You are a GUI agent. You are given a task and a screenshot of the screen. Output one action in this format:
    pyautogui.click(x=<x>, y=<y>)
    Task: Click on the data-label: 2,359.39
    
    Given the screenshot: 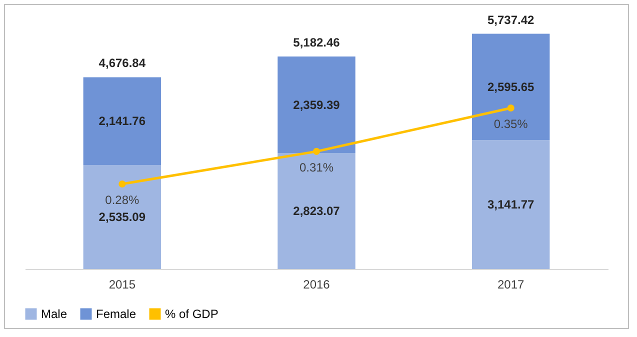 What is the action you would take?
    pyautogui.click(x=316, y=105)
    